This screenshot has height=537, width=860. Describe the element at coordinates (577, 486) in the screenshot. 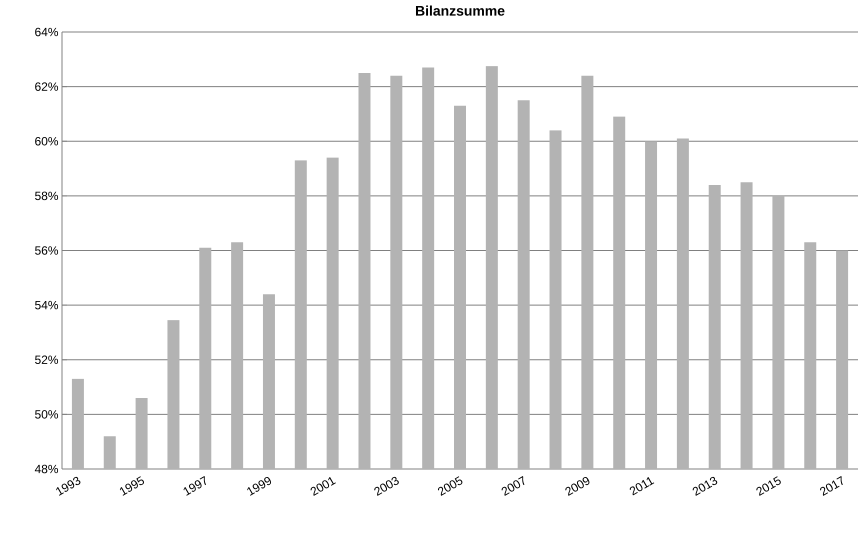

I see `x-tick-label: 2009` at that location.